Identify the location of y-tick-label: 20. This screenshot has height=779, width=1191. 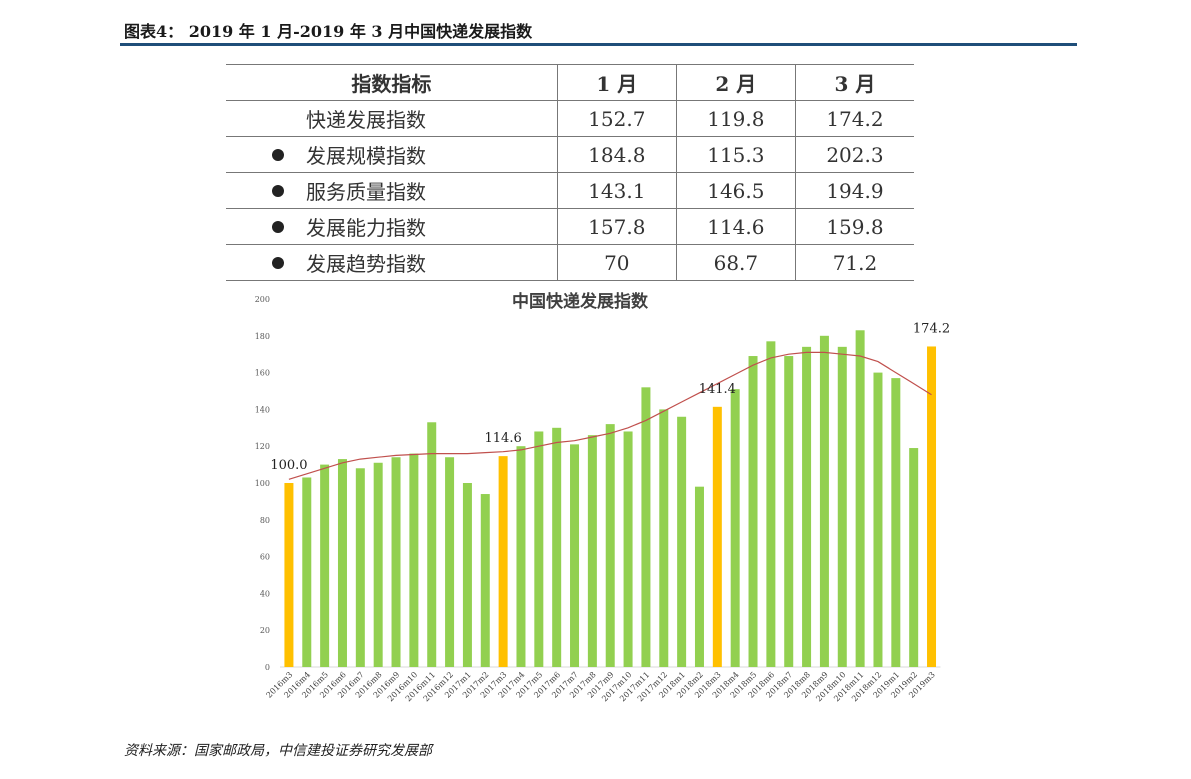
(265, 630).